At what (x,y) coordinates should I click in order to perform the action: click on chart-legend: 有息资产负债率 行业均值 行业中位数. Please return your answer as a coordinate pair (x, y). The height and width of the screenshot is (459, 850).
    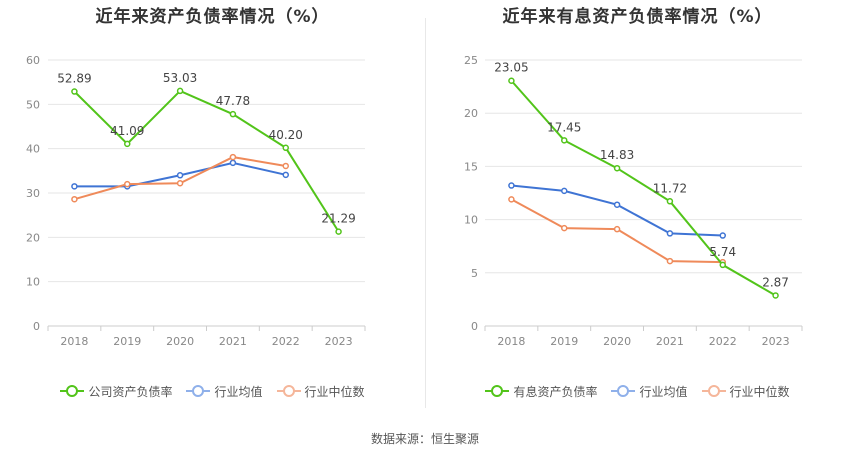
    Looking at the image, I should click on (637, 391).